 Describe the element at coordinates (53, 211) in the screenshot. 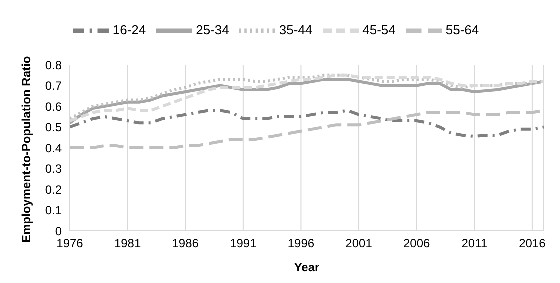

I see `y-tick-label: 0.1` at that location.